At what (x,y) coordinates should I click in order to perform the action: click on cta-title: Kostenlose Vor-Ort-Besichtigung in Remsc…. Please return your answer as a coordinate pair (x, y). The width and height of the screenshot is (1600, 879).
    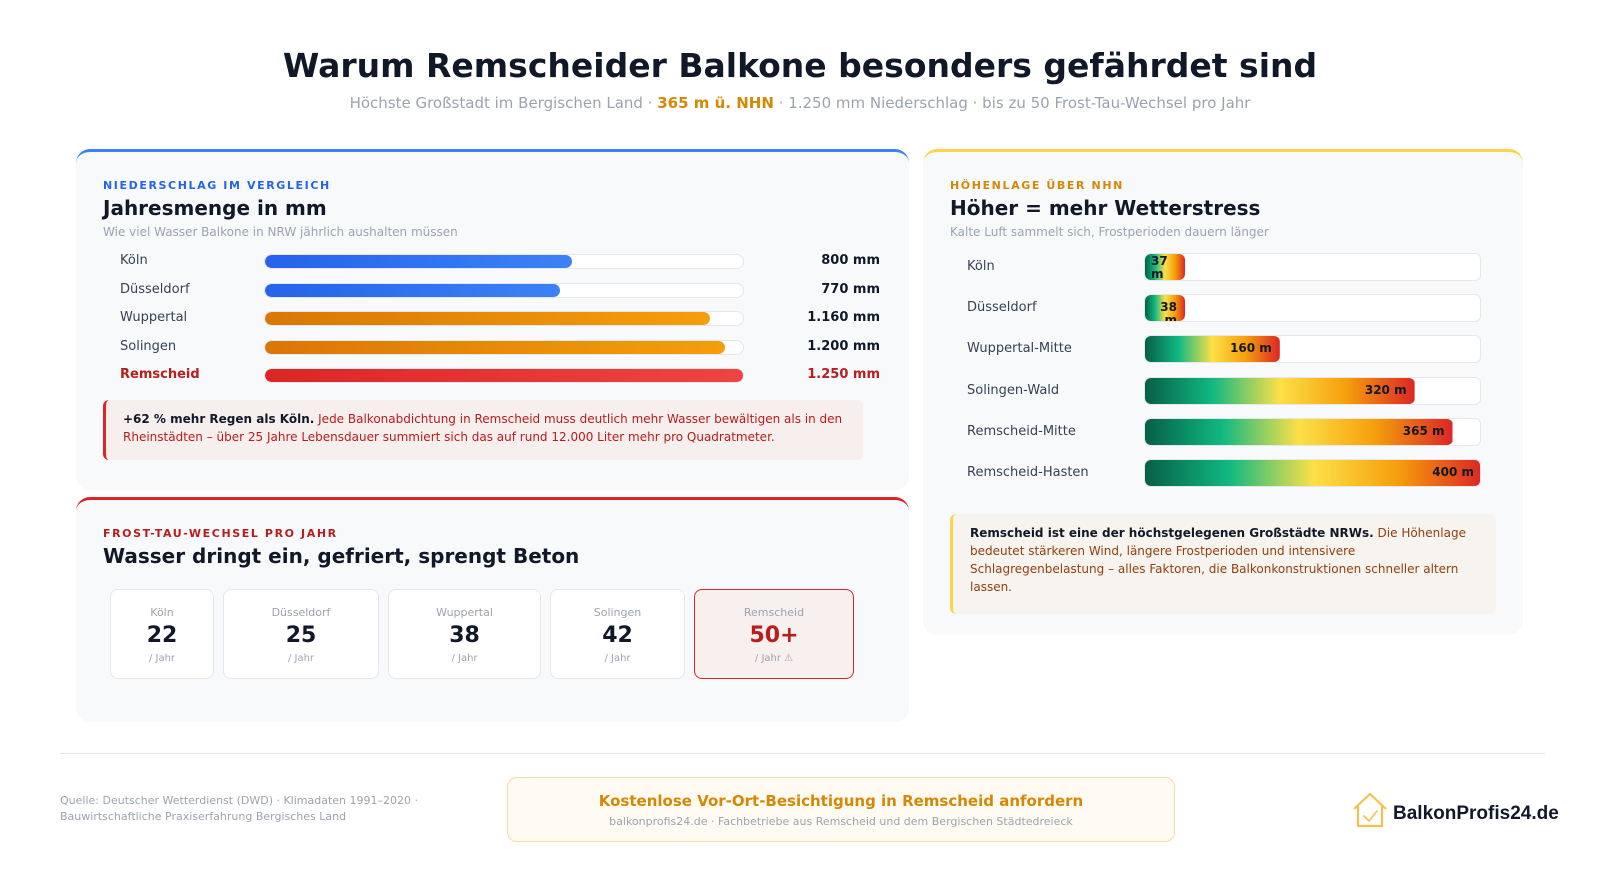
    Looking at the image, I should click on (841, 801).